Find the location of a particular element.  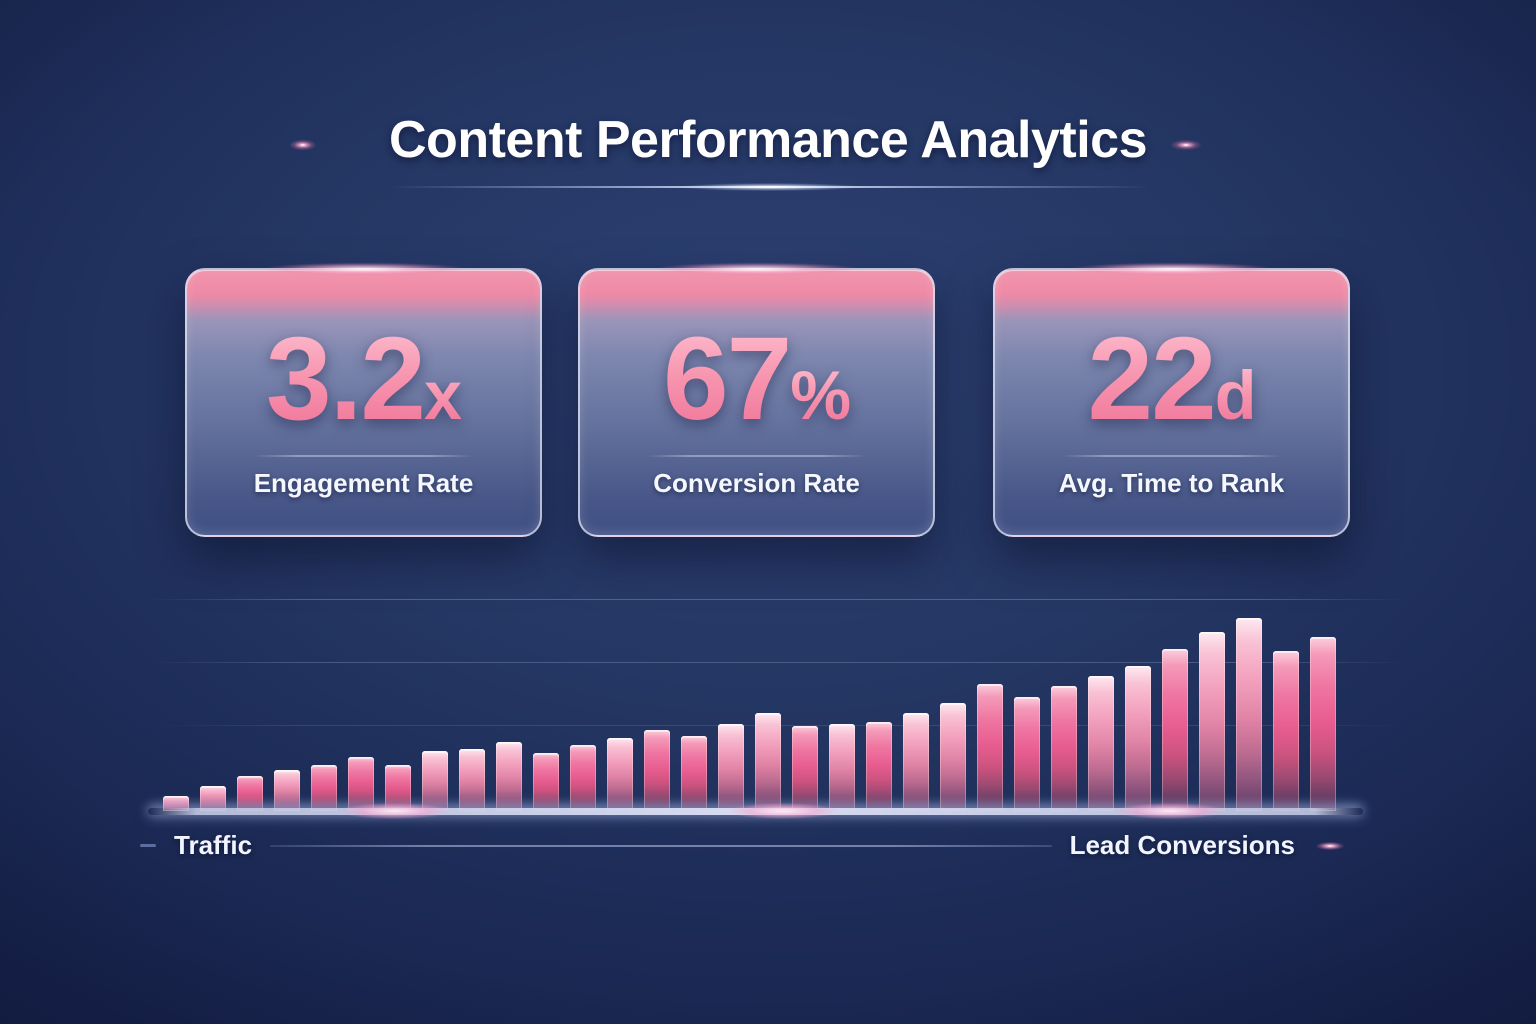

axis-connector-line is located at coordinates (661, 845).